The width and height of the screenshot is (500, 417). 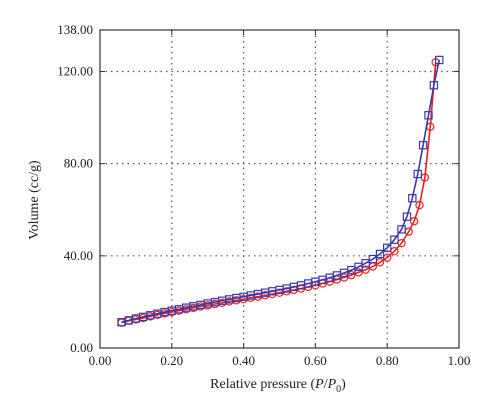 What do you see at coordinates (459, 360) in the screenshot?
I see `x-tick-label: 1.00` at bounding box center [459, 360].